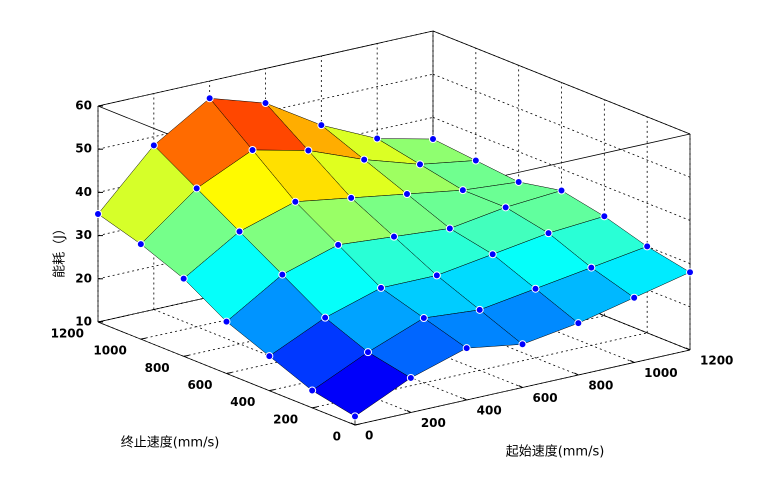 This screenshot has width=762, height=477. Describe the element at coordinates (67, 334) in the screenshot. I see `y-tick-label: 1200` at that location.